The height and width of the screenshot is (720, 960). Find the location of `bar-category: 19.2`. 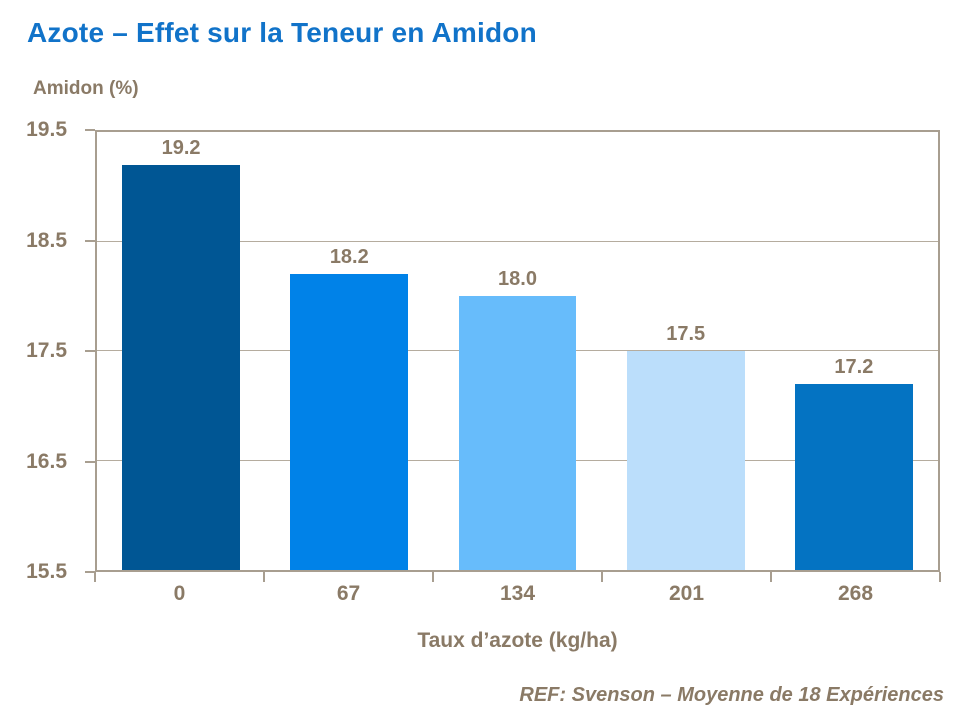

bar-category: 19.2 is located at coordinates (181, 351).